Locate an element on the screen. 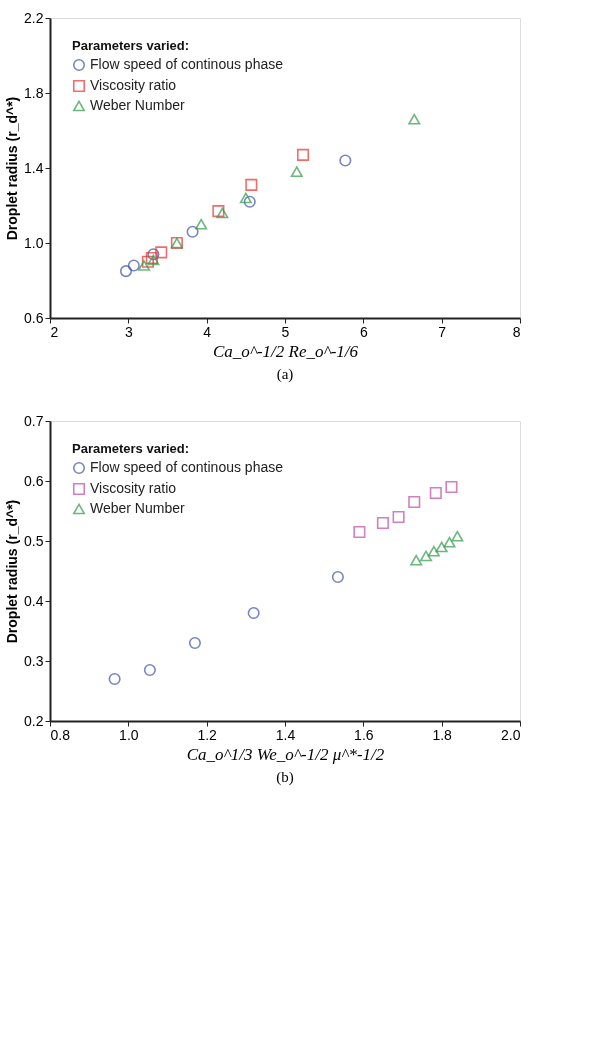 The width and height of the screenshot is (593, 1047). x-tick-label: 1.0 is located at coordinates (129, 734).